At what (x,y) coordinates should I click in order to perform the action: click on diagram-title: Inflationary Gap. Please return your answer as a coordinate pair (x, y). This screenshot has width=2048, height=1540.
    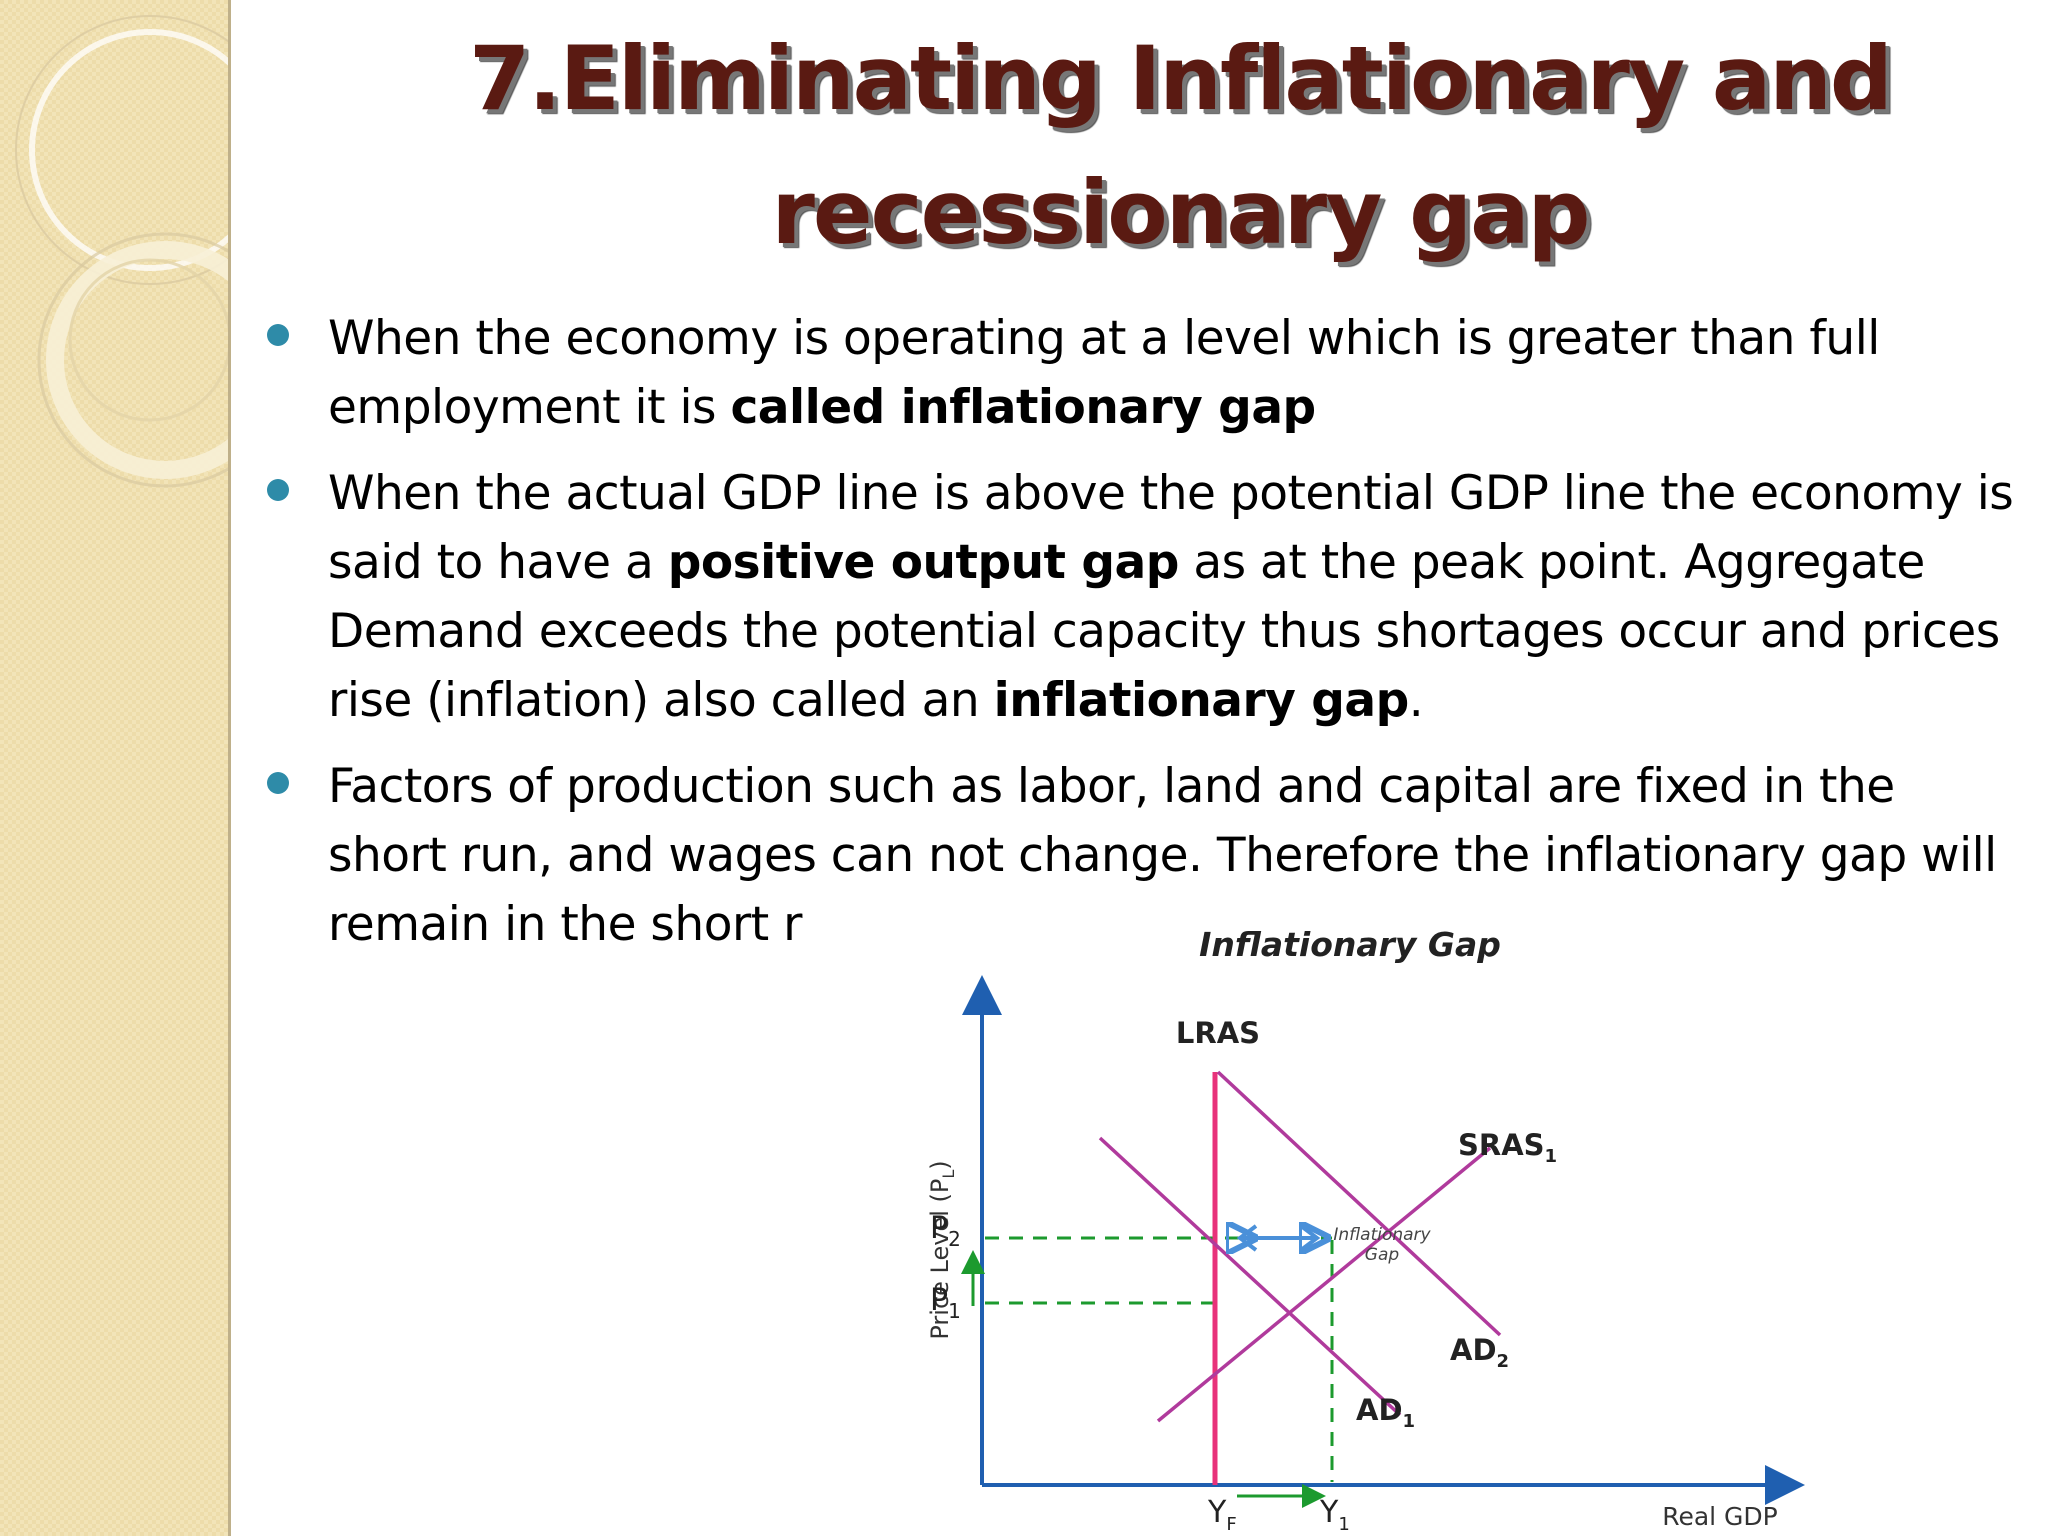
    Looking at the image, I should click on (1350, 944).